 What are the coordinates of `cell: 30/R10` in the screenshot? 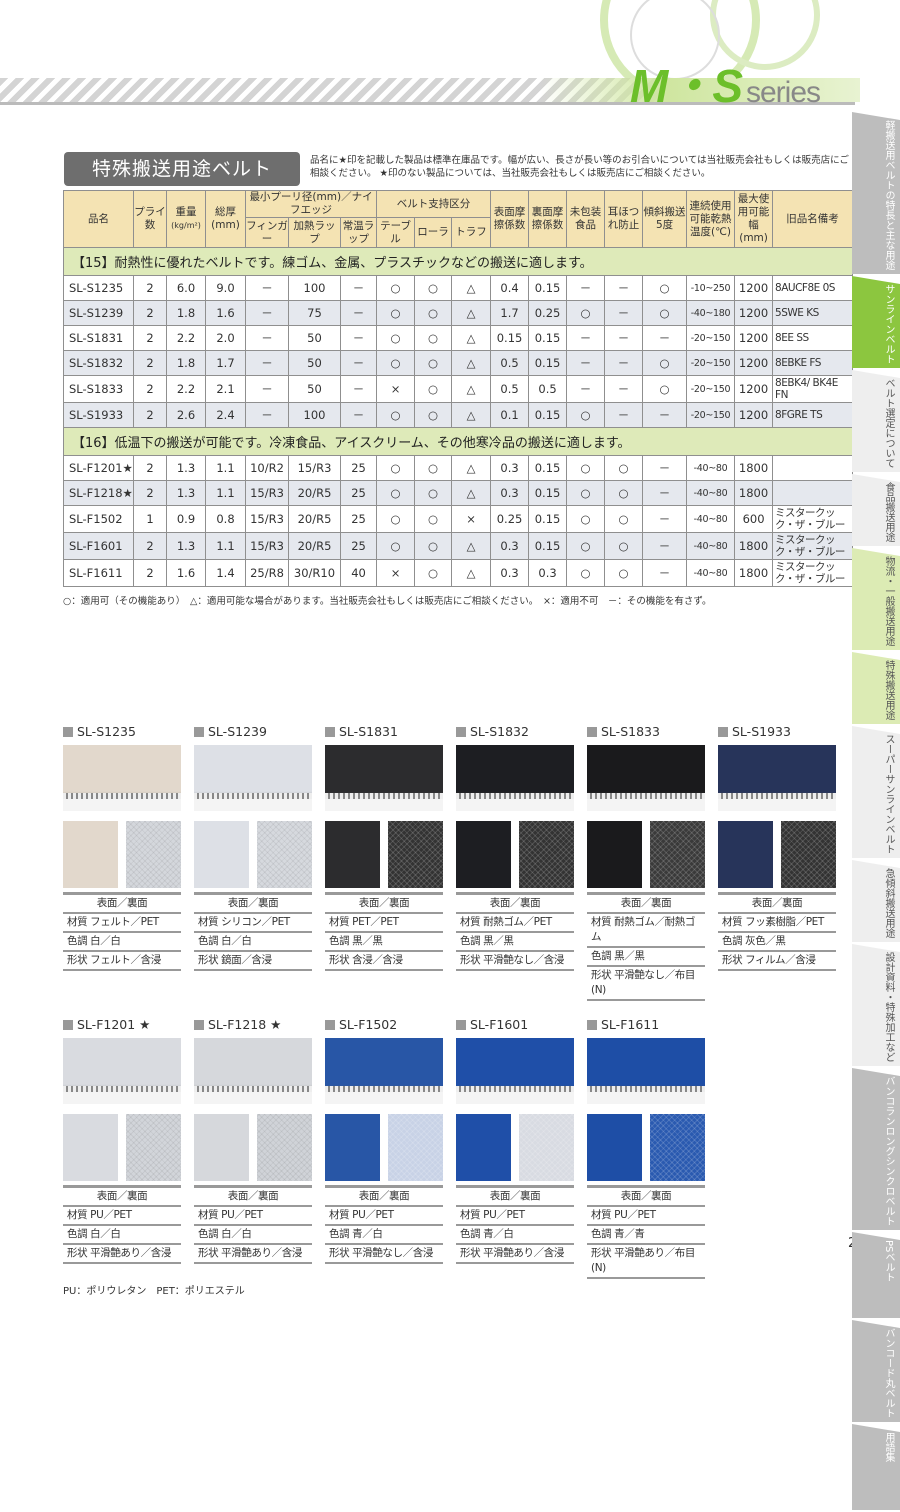 It's located at (314, 573).